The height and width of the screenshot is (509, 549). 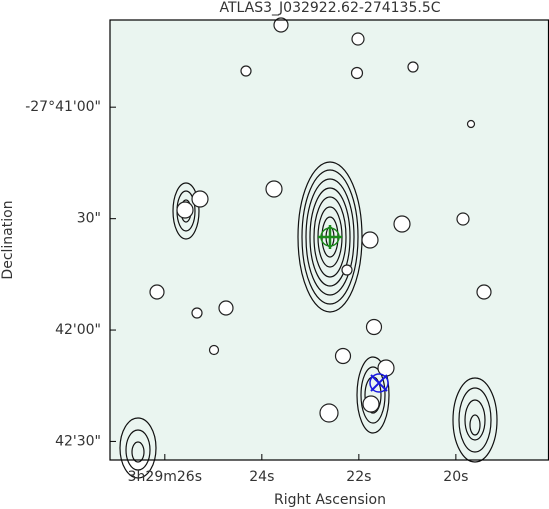 What do you see at coordinates (8, 239) in the screenshot?
I see `y-axis-label: Declination` at bounding box center [8, 239].